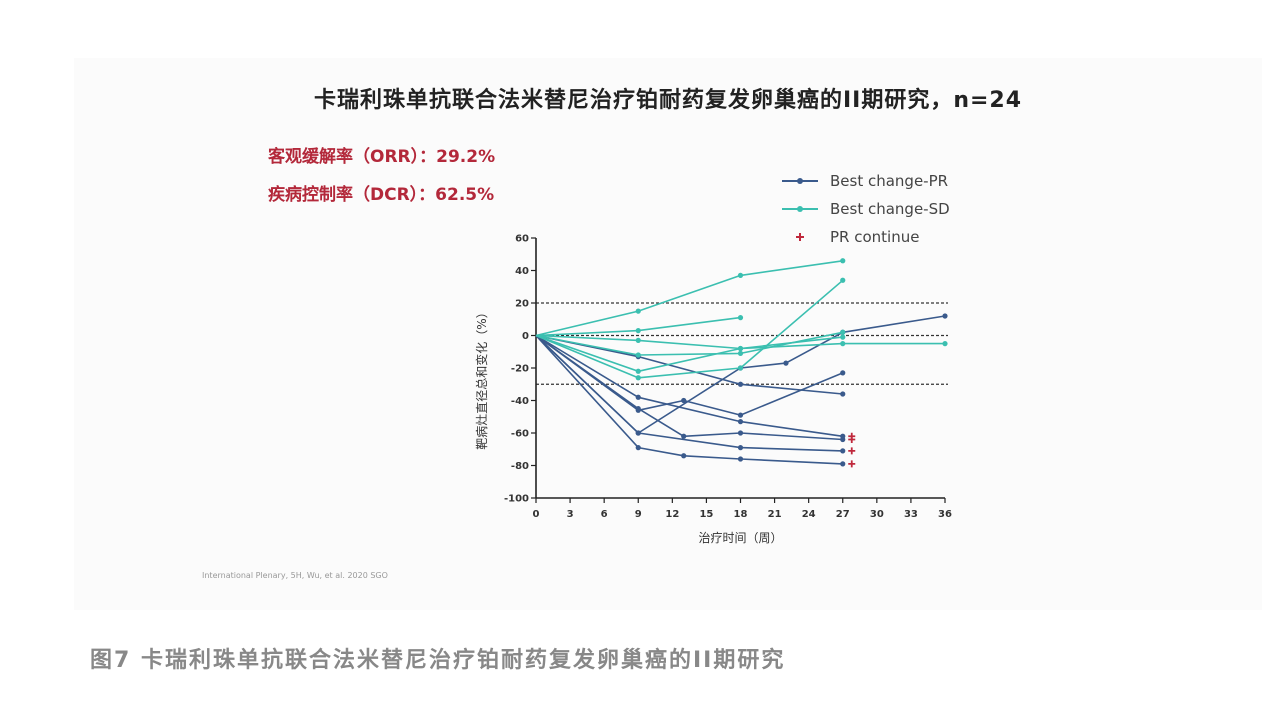  I want to click on x-tick-label: 36, so click(945, 514).